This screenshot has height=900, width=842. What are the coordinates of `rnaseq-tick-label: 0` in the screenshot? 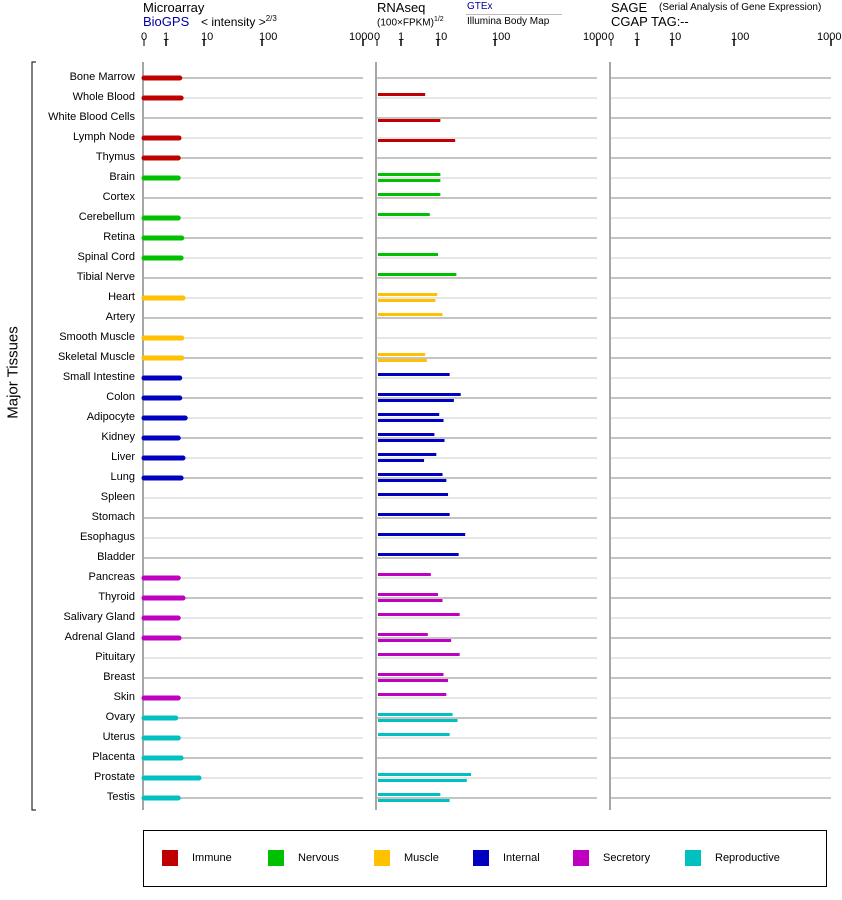 It's located at (377, 37).